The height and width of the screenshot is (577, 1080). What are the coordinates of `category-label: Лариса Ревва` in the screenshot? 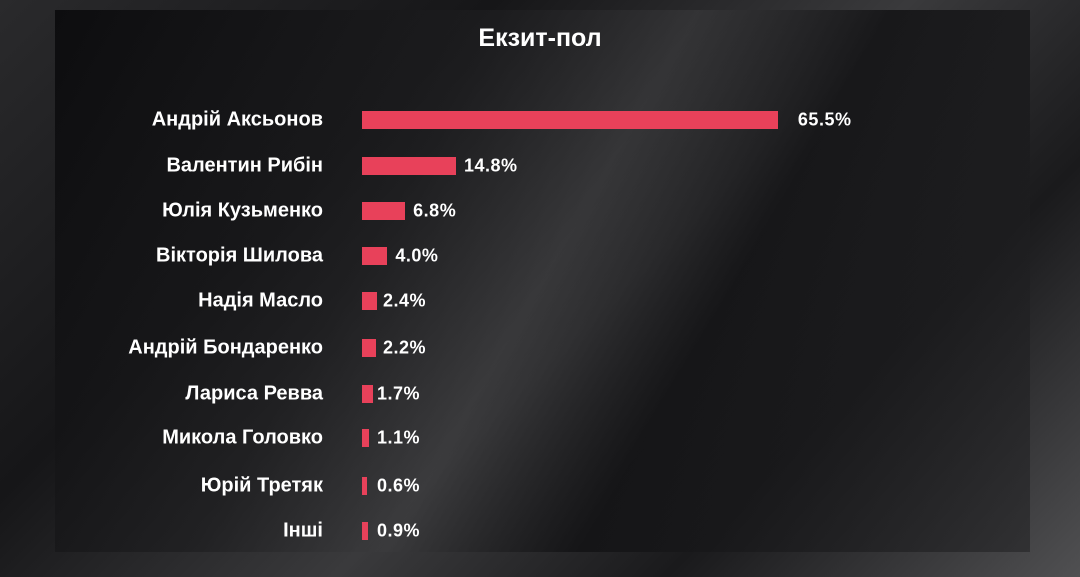 It's located at (254, 393).